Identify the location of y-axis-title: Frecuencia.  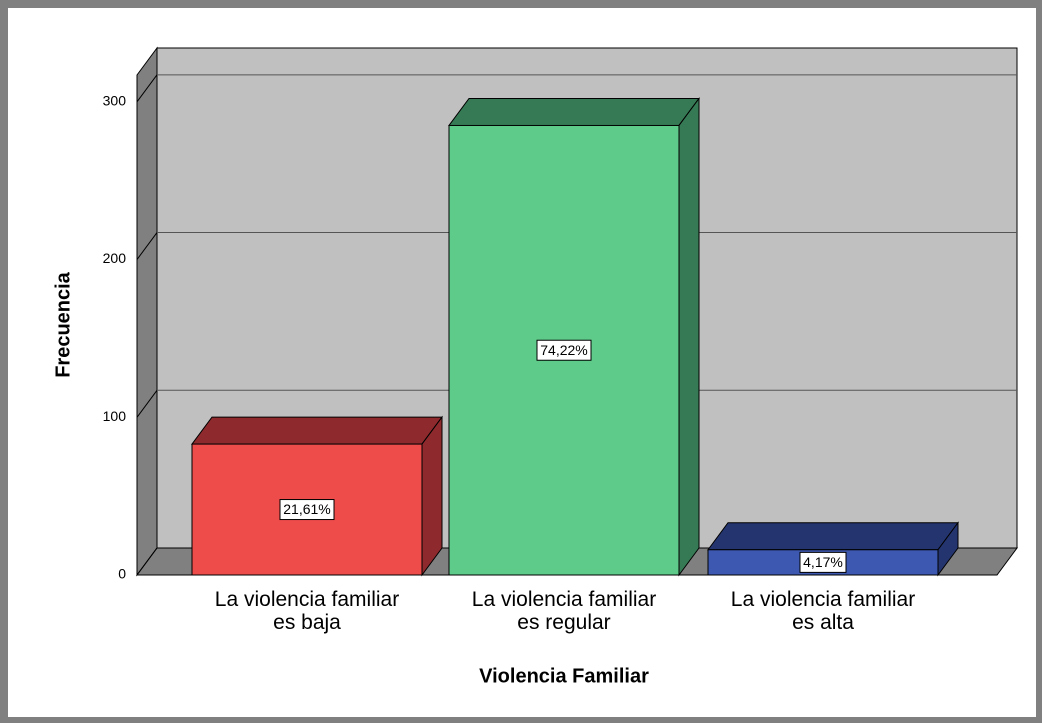
(63, 324).